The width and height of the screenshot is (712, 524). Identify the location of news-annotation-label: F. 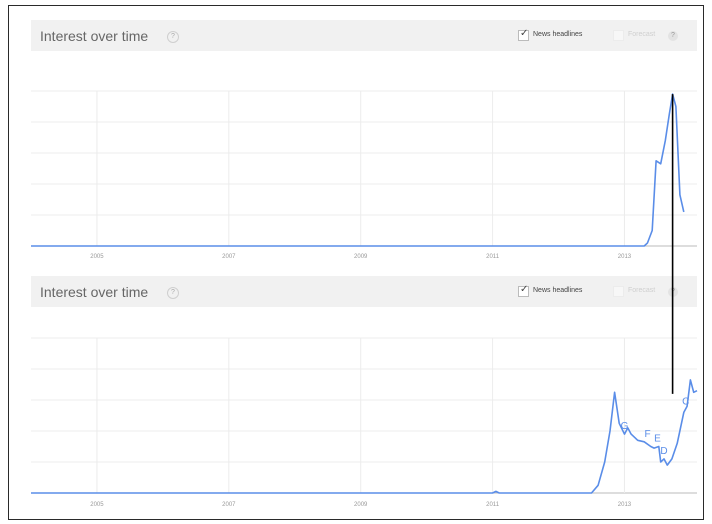
(647, 434).